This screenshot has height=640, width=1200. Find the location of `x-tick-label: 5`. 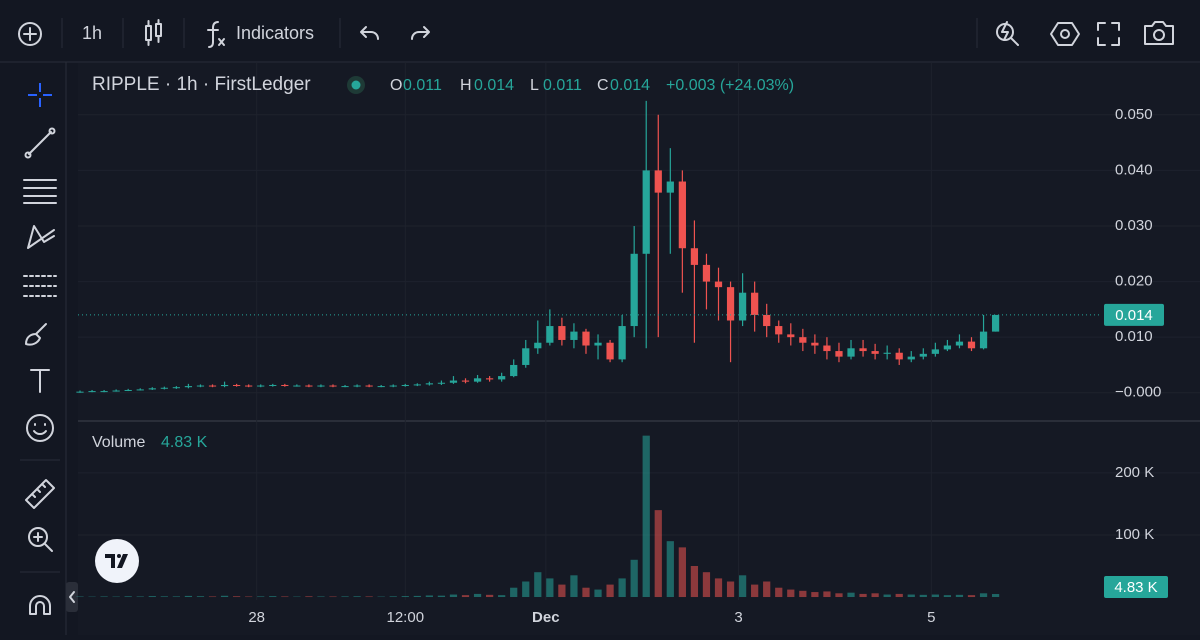

x-tick-label: 5 is located at coordinates (931, 617).